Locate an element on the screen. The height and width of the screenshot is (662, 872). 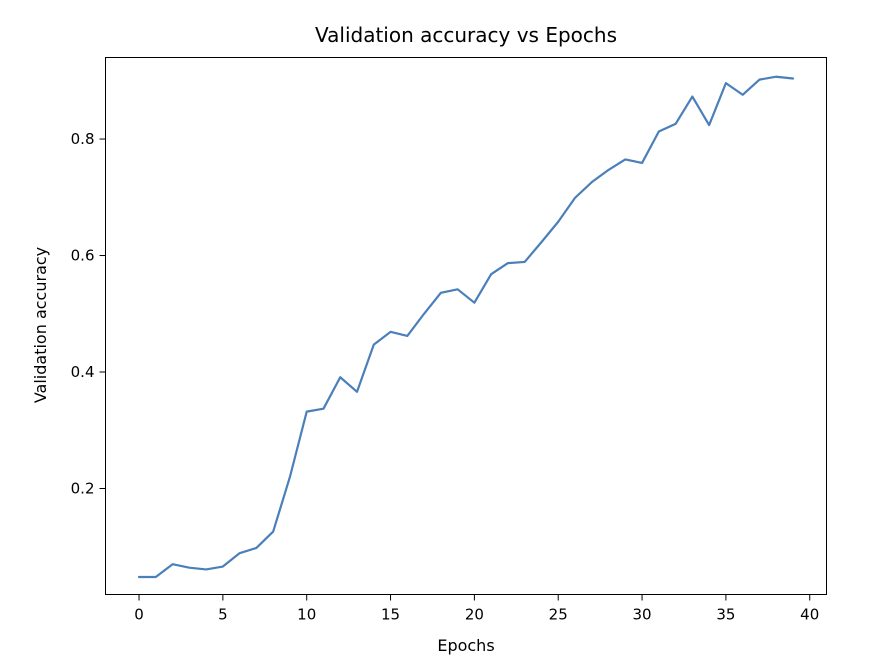
y-tick-label: 0.8 is located at coordinates (83, 139).